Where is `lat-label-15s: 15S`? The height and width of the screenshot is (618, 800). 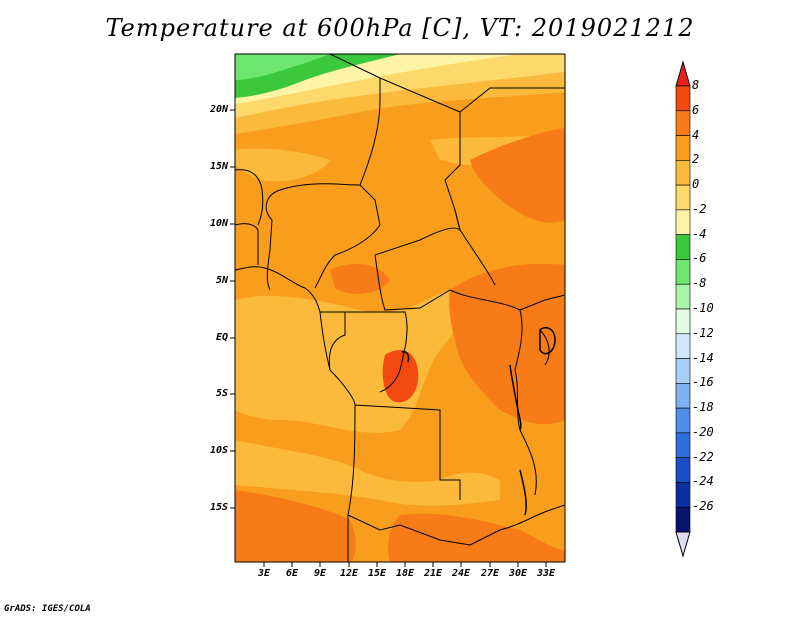
lat-label-15s: 15S is located at coordinates (218, 507).